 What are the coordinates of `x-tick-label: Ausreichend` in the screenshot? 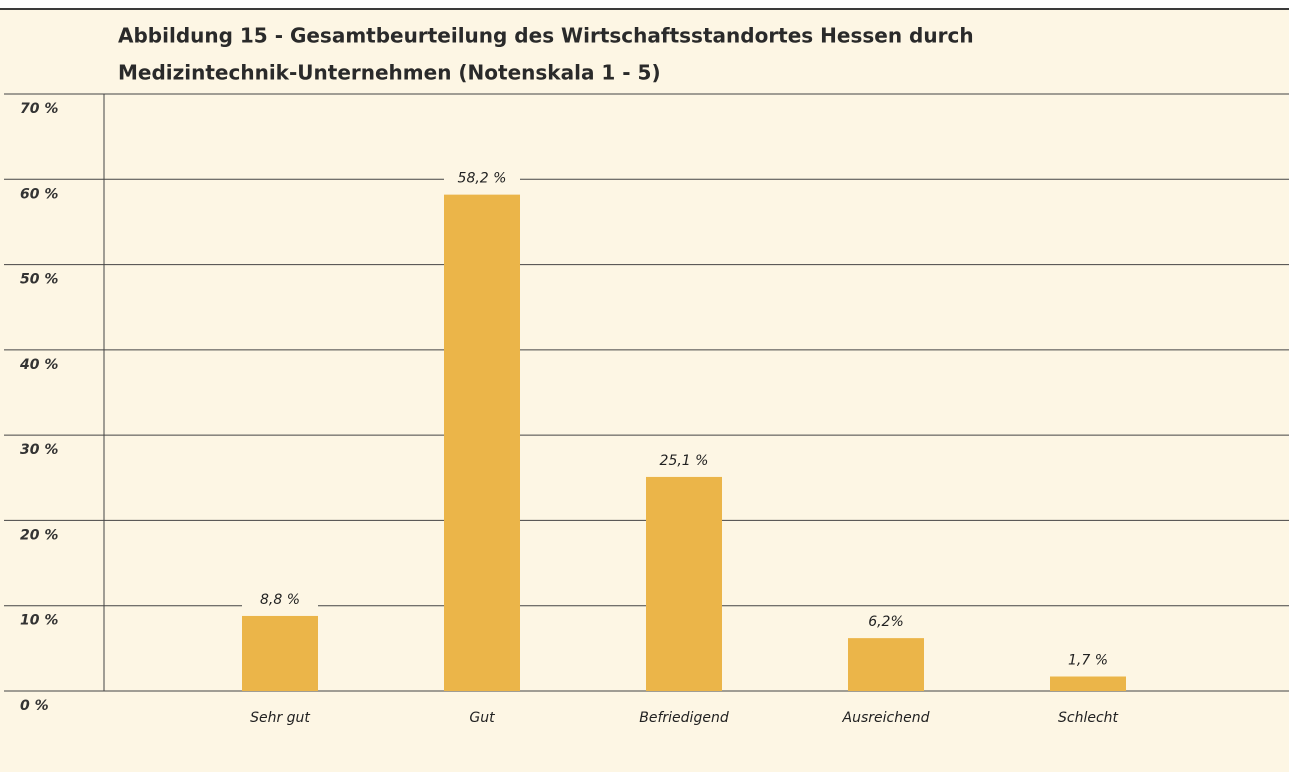 It's located at (886, 718).